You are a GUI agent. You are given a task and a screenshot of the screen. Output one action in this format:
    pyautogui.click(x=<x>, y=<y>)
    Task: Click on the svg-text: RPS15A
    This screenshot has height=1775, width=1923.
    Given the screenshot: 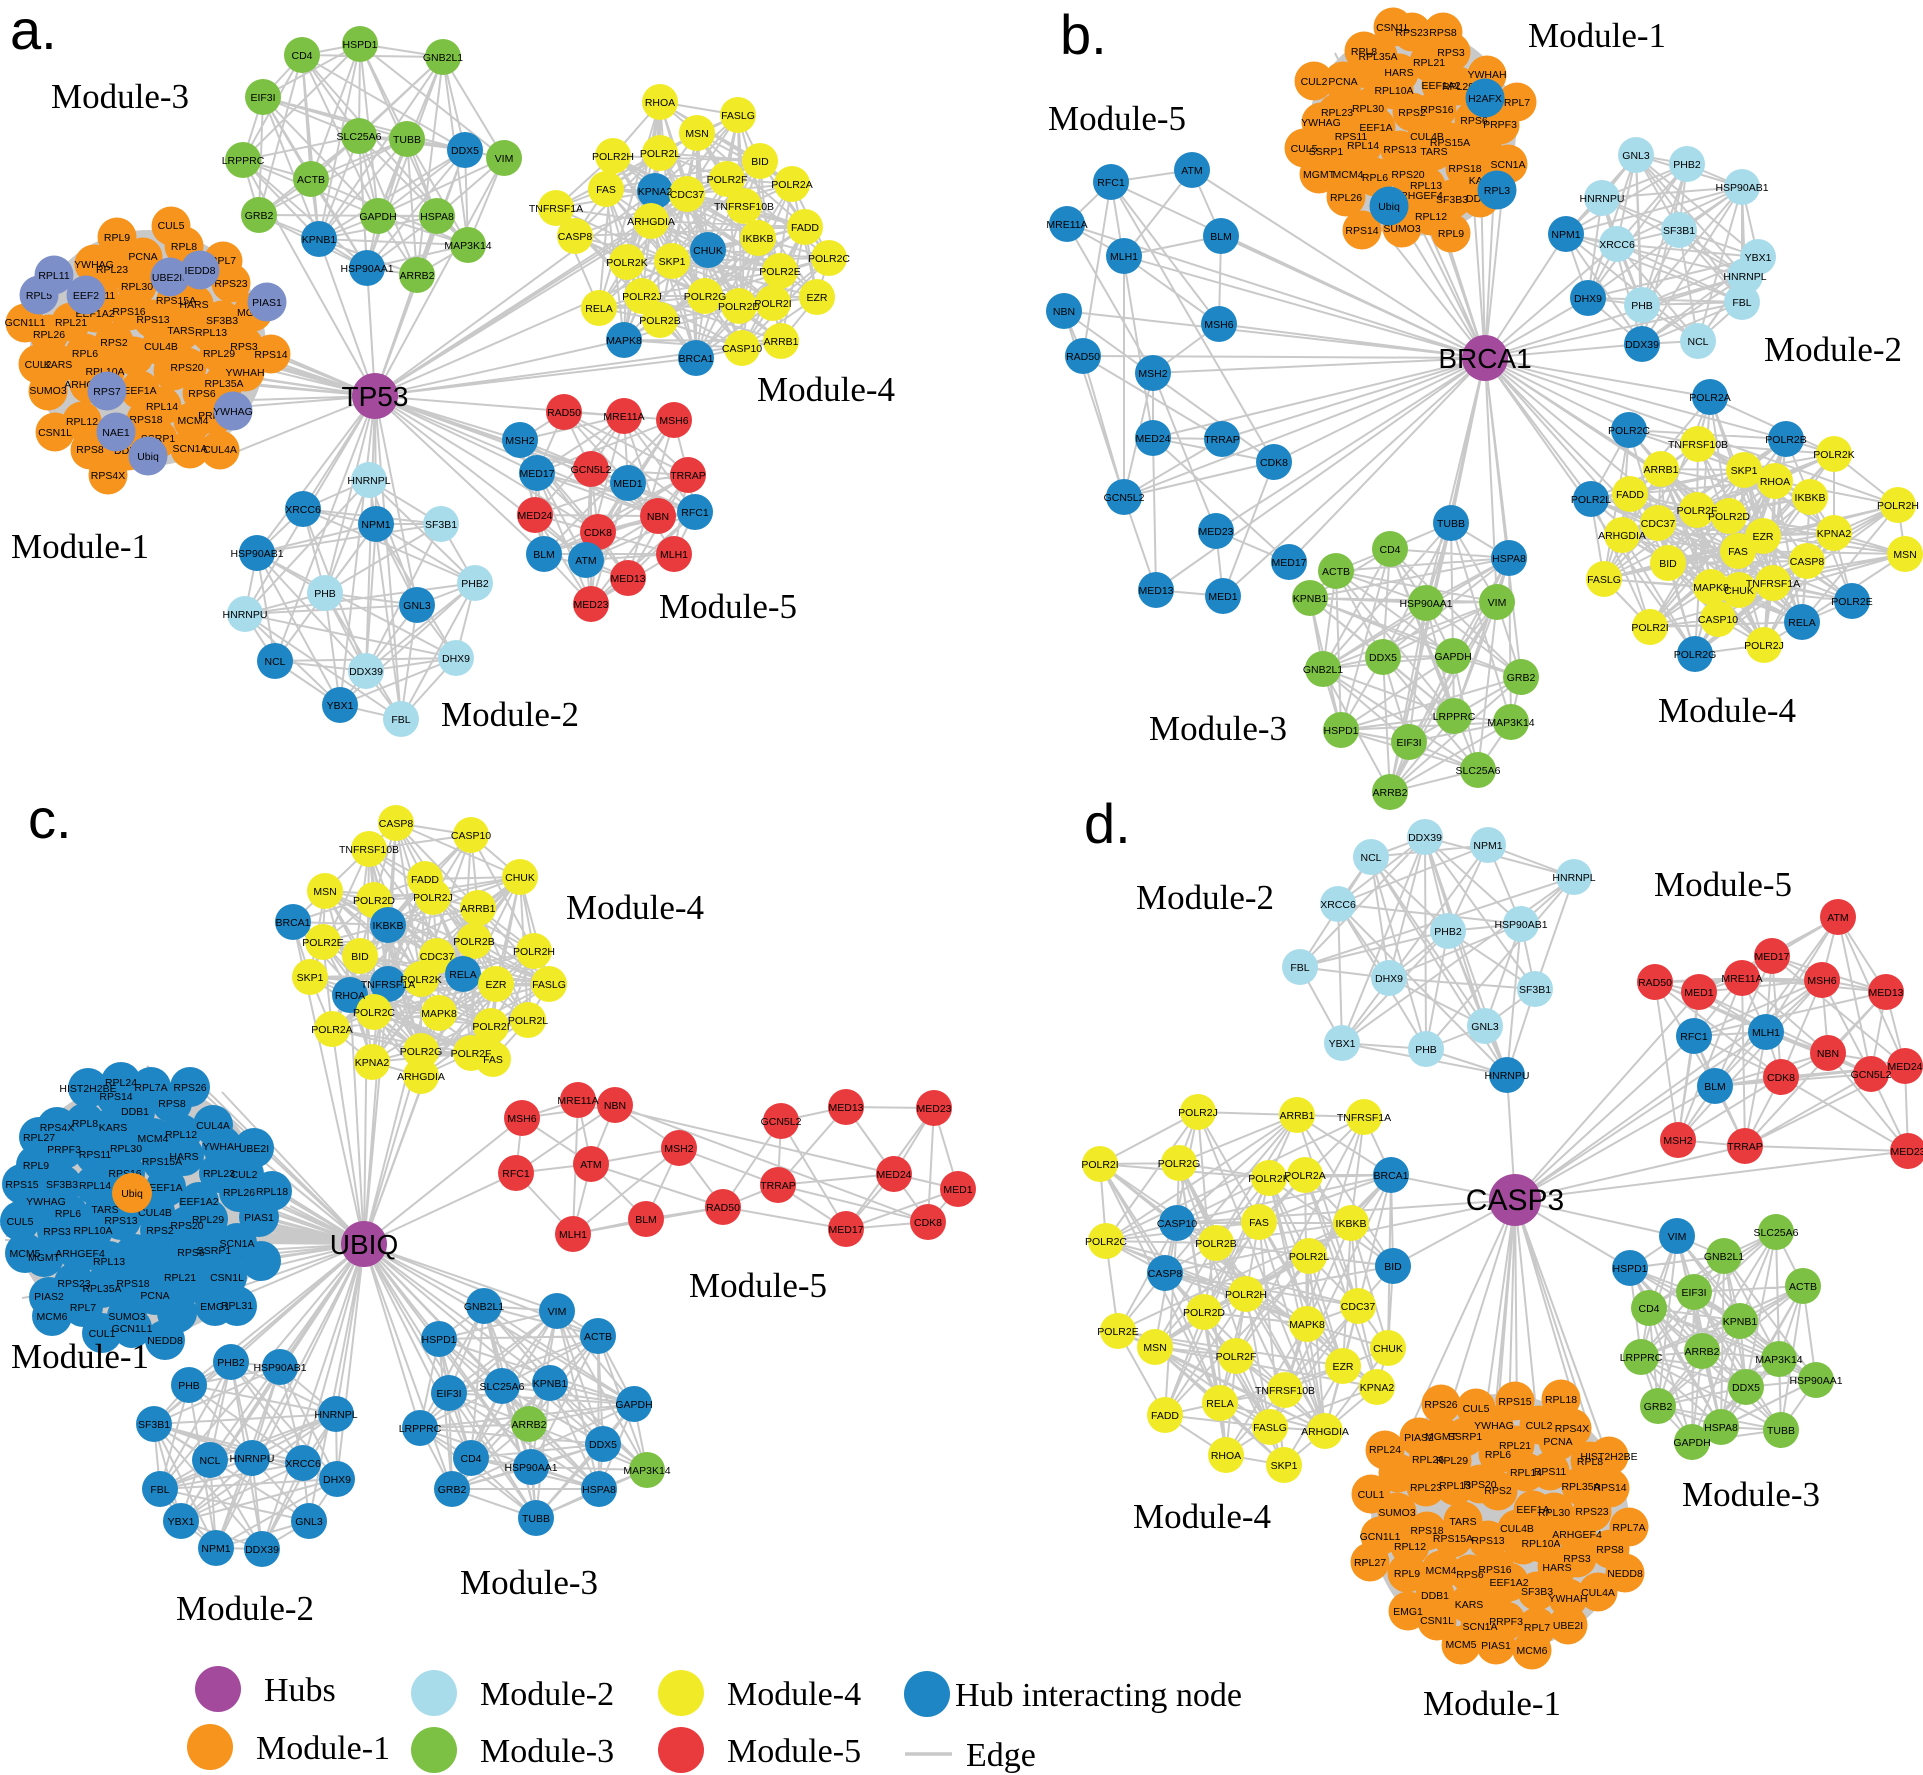 What is the action you would take?
    pyautogui.click(x=1453, y=1539)
    